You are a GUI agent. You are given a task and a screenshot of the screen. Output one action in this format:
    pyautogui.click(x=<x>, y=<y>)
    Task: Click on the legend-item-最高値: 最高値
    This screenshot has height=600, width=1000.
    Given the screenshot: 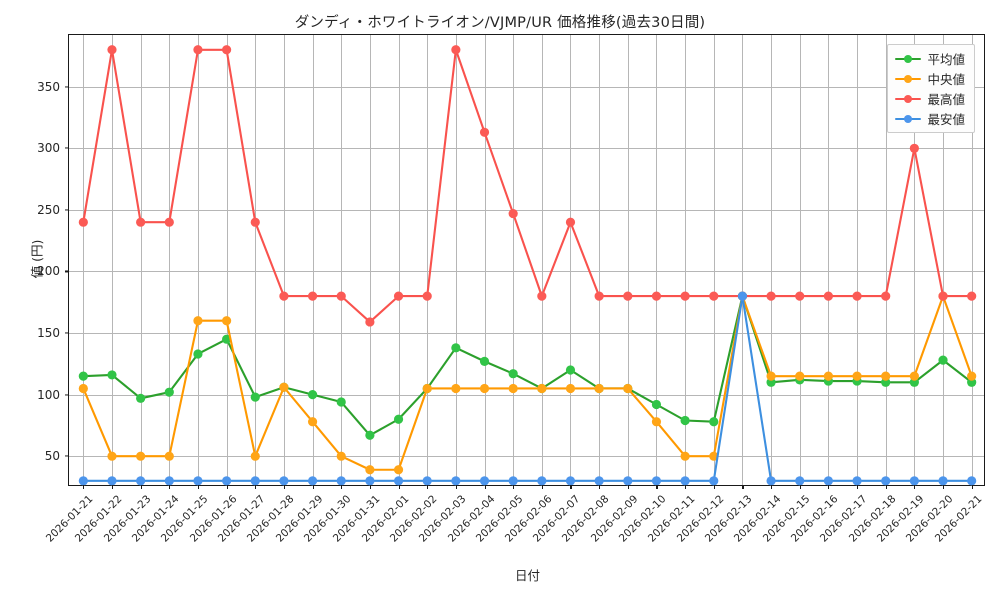 What is the action you would take?
    pyautogui.click(x=930, y=98)
    